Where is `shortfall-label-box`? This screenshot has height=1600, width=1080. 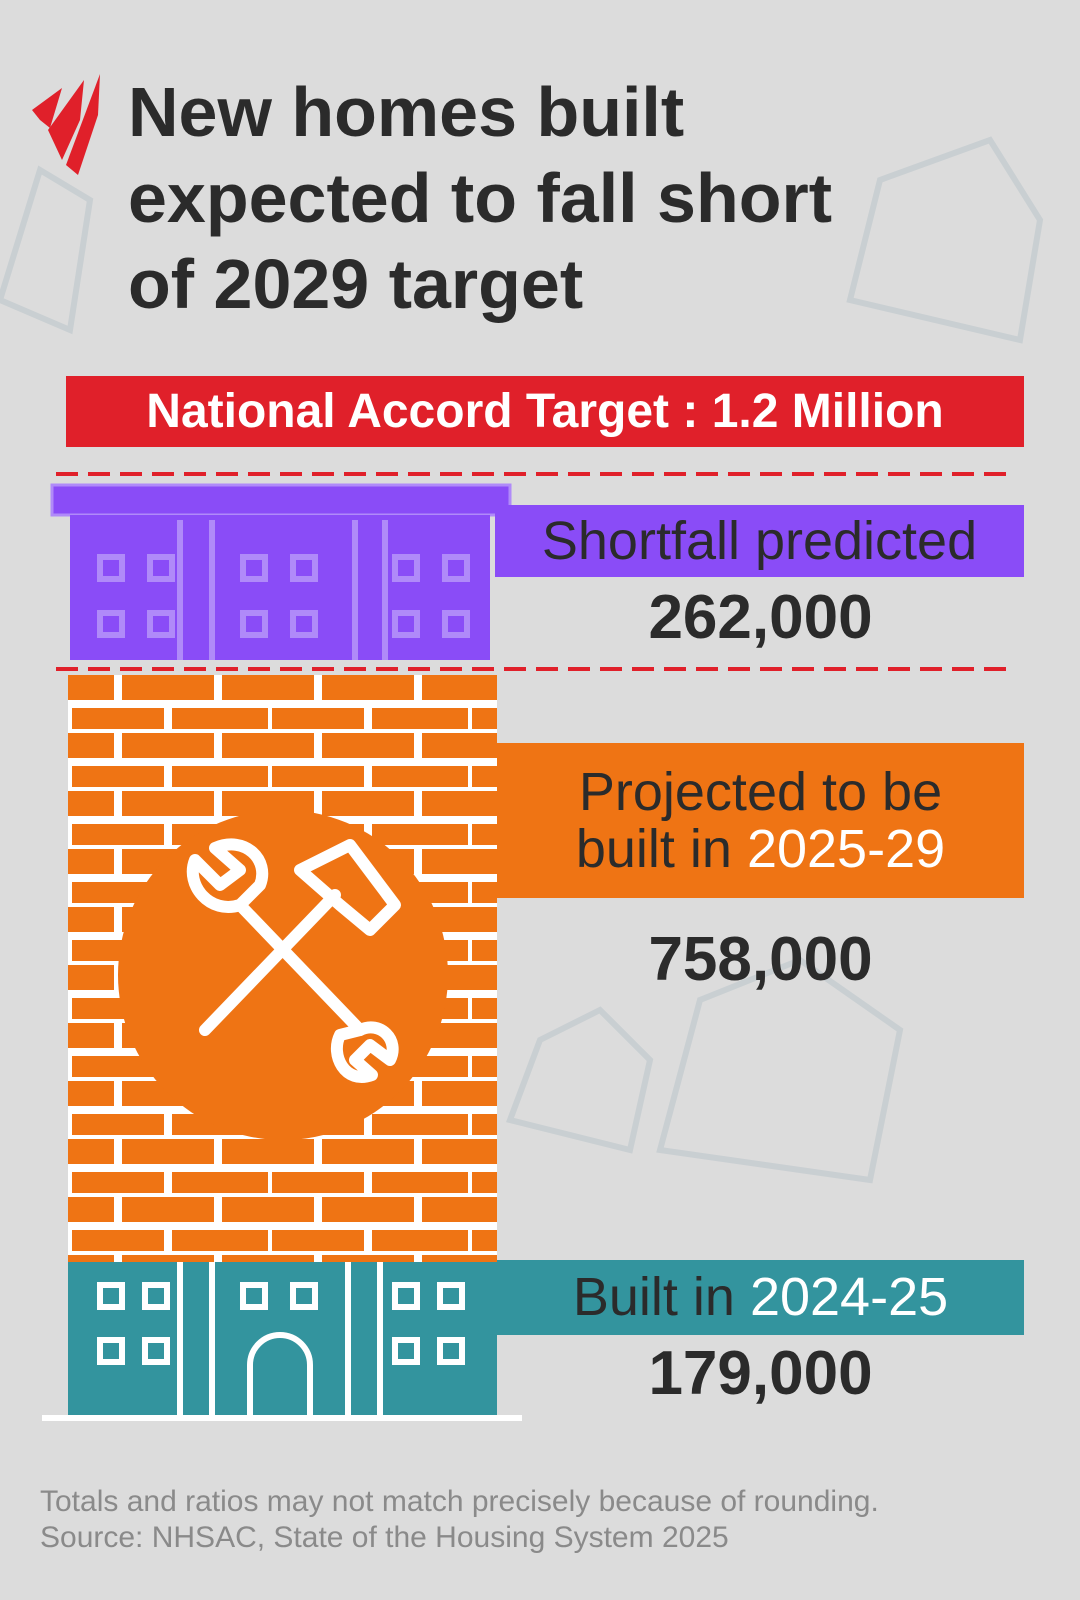 shortfall-label-box is located at coordinates (759, 541).